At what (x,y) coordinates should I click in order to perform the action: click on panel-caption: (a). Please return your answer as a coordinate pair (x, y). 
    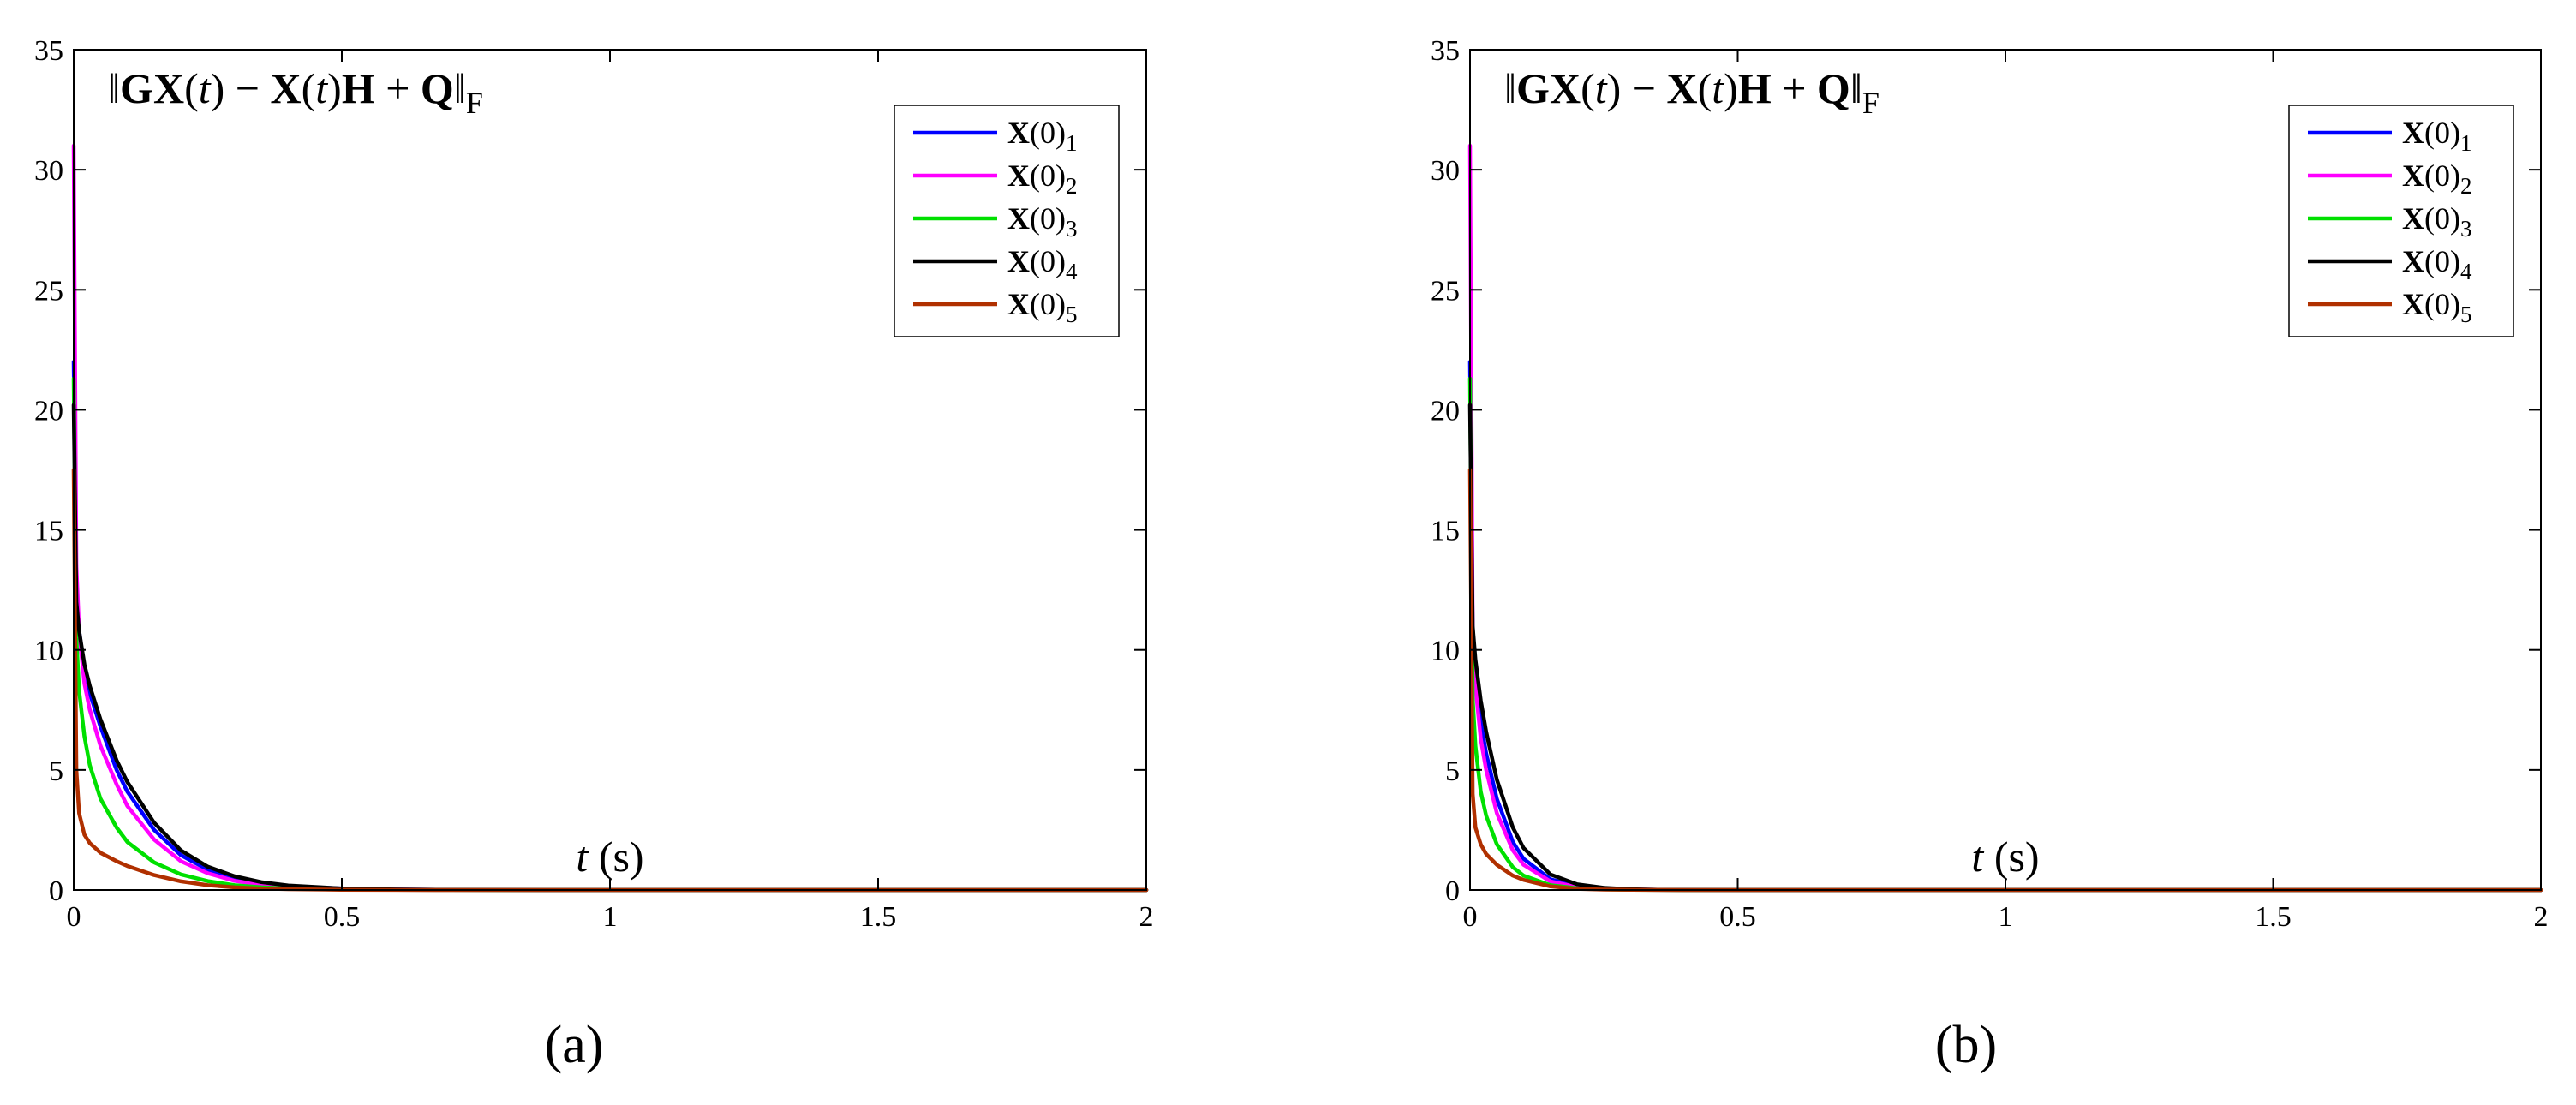
    Looking at the image, I should click on (574, 1045).